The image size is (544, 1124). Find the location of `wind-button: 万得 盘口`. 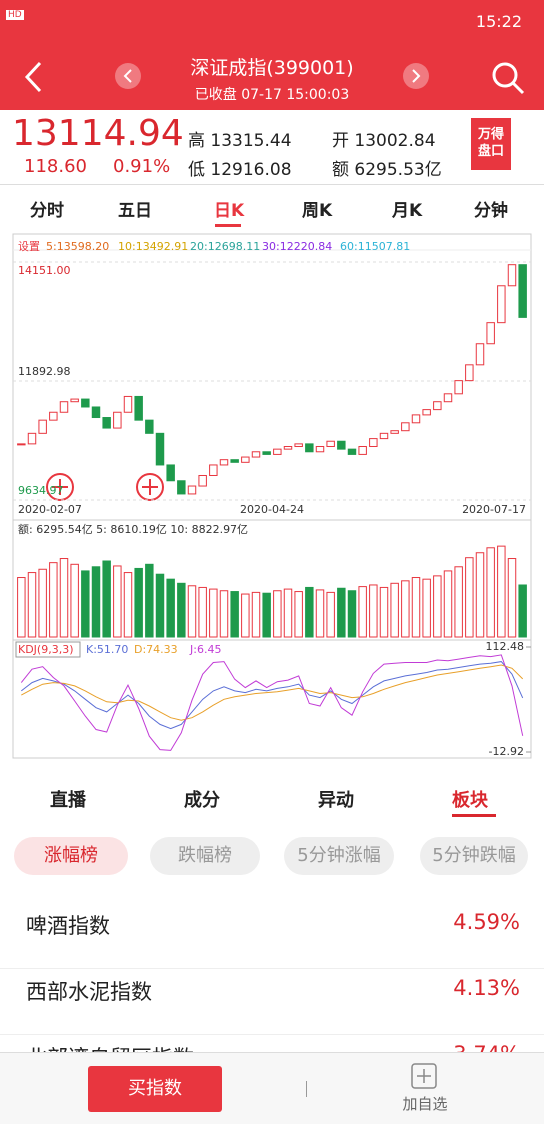

wind-button: 万得 盘口 is located at coordinates (491, 144).